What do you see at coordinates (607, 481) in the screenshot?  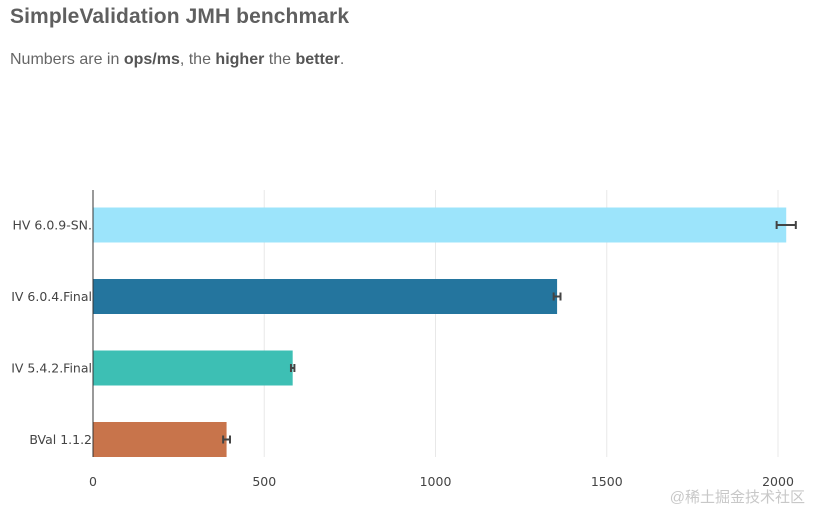 I see `x-tick-label-3: 1500` at bounding box center [607, 481].